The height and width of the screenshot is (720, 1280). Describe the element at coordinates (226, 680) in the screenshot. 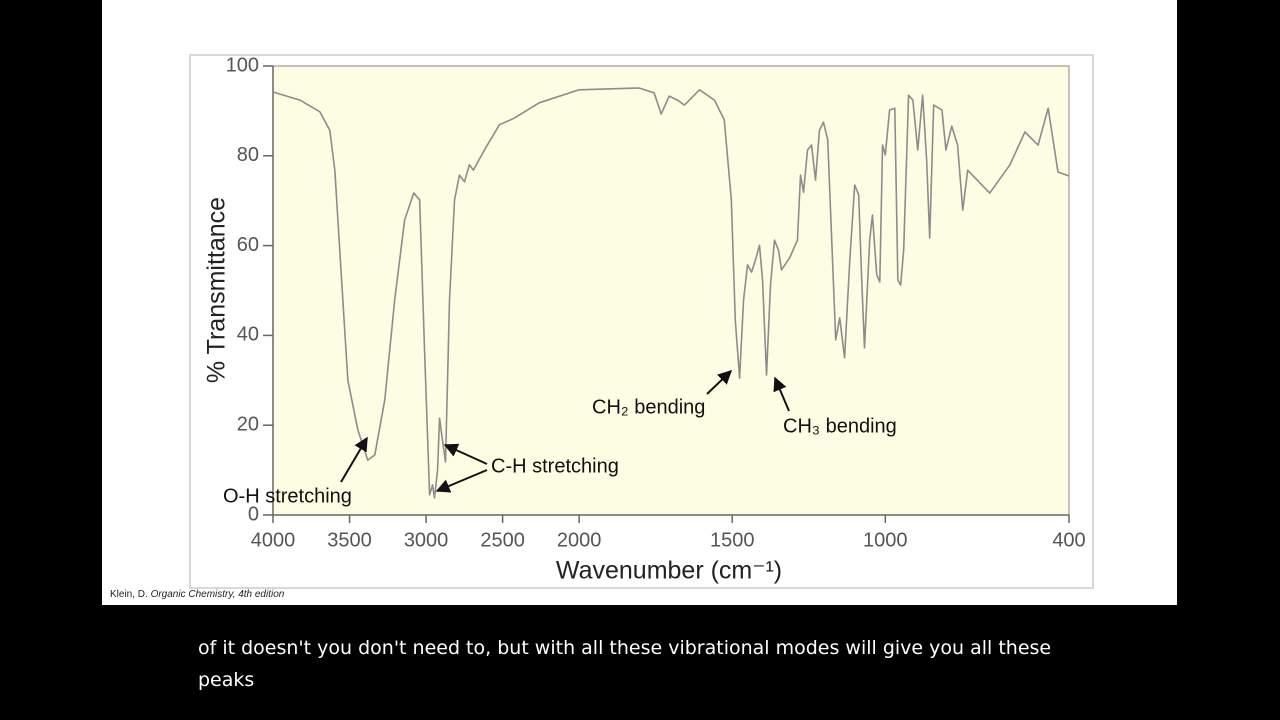

I see `caption-line: peaks` at that location.